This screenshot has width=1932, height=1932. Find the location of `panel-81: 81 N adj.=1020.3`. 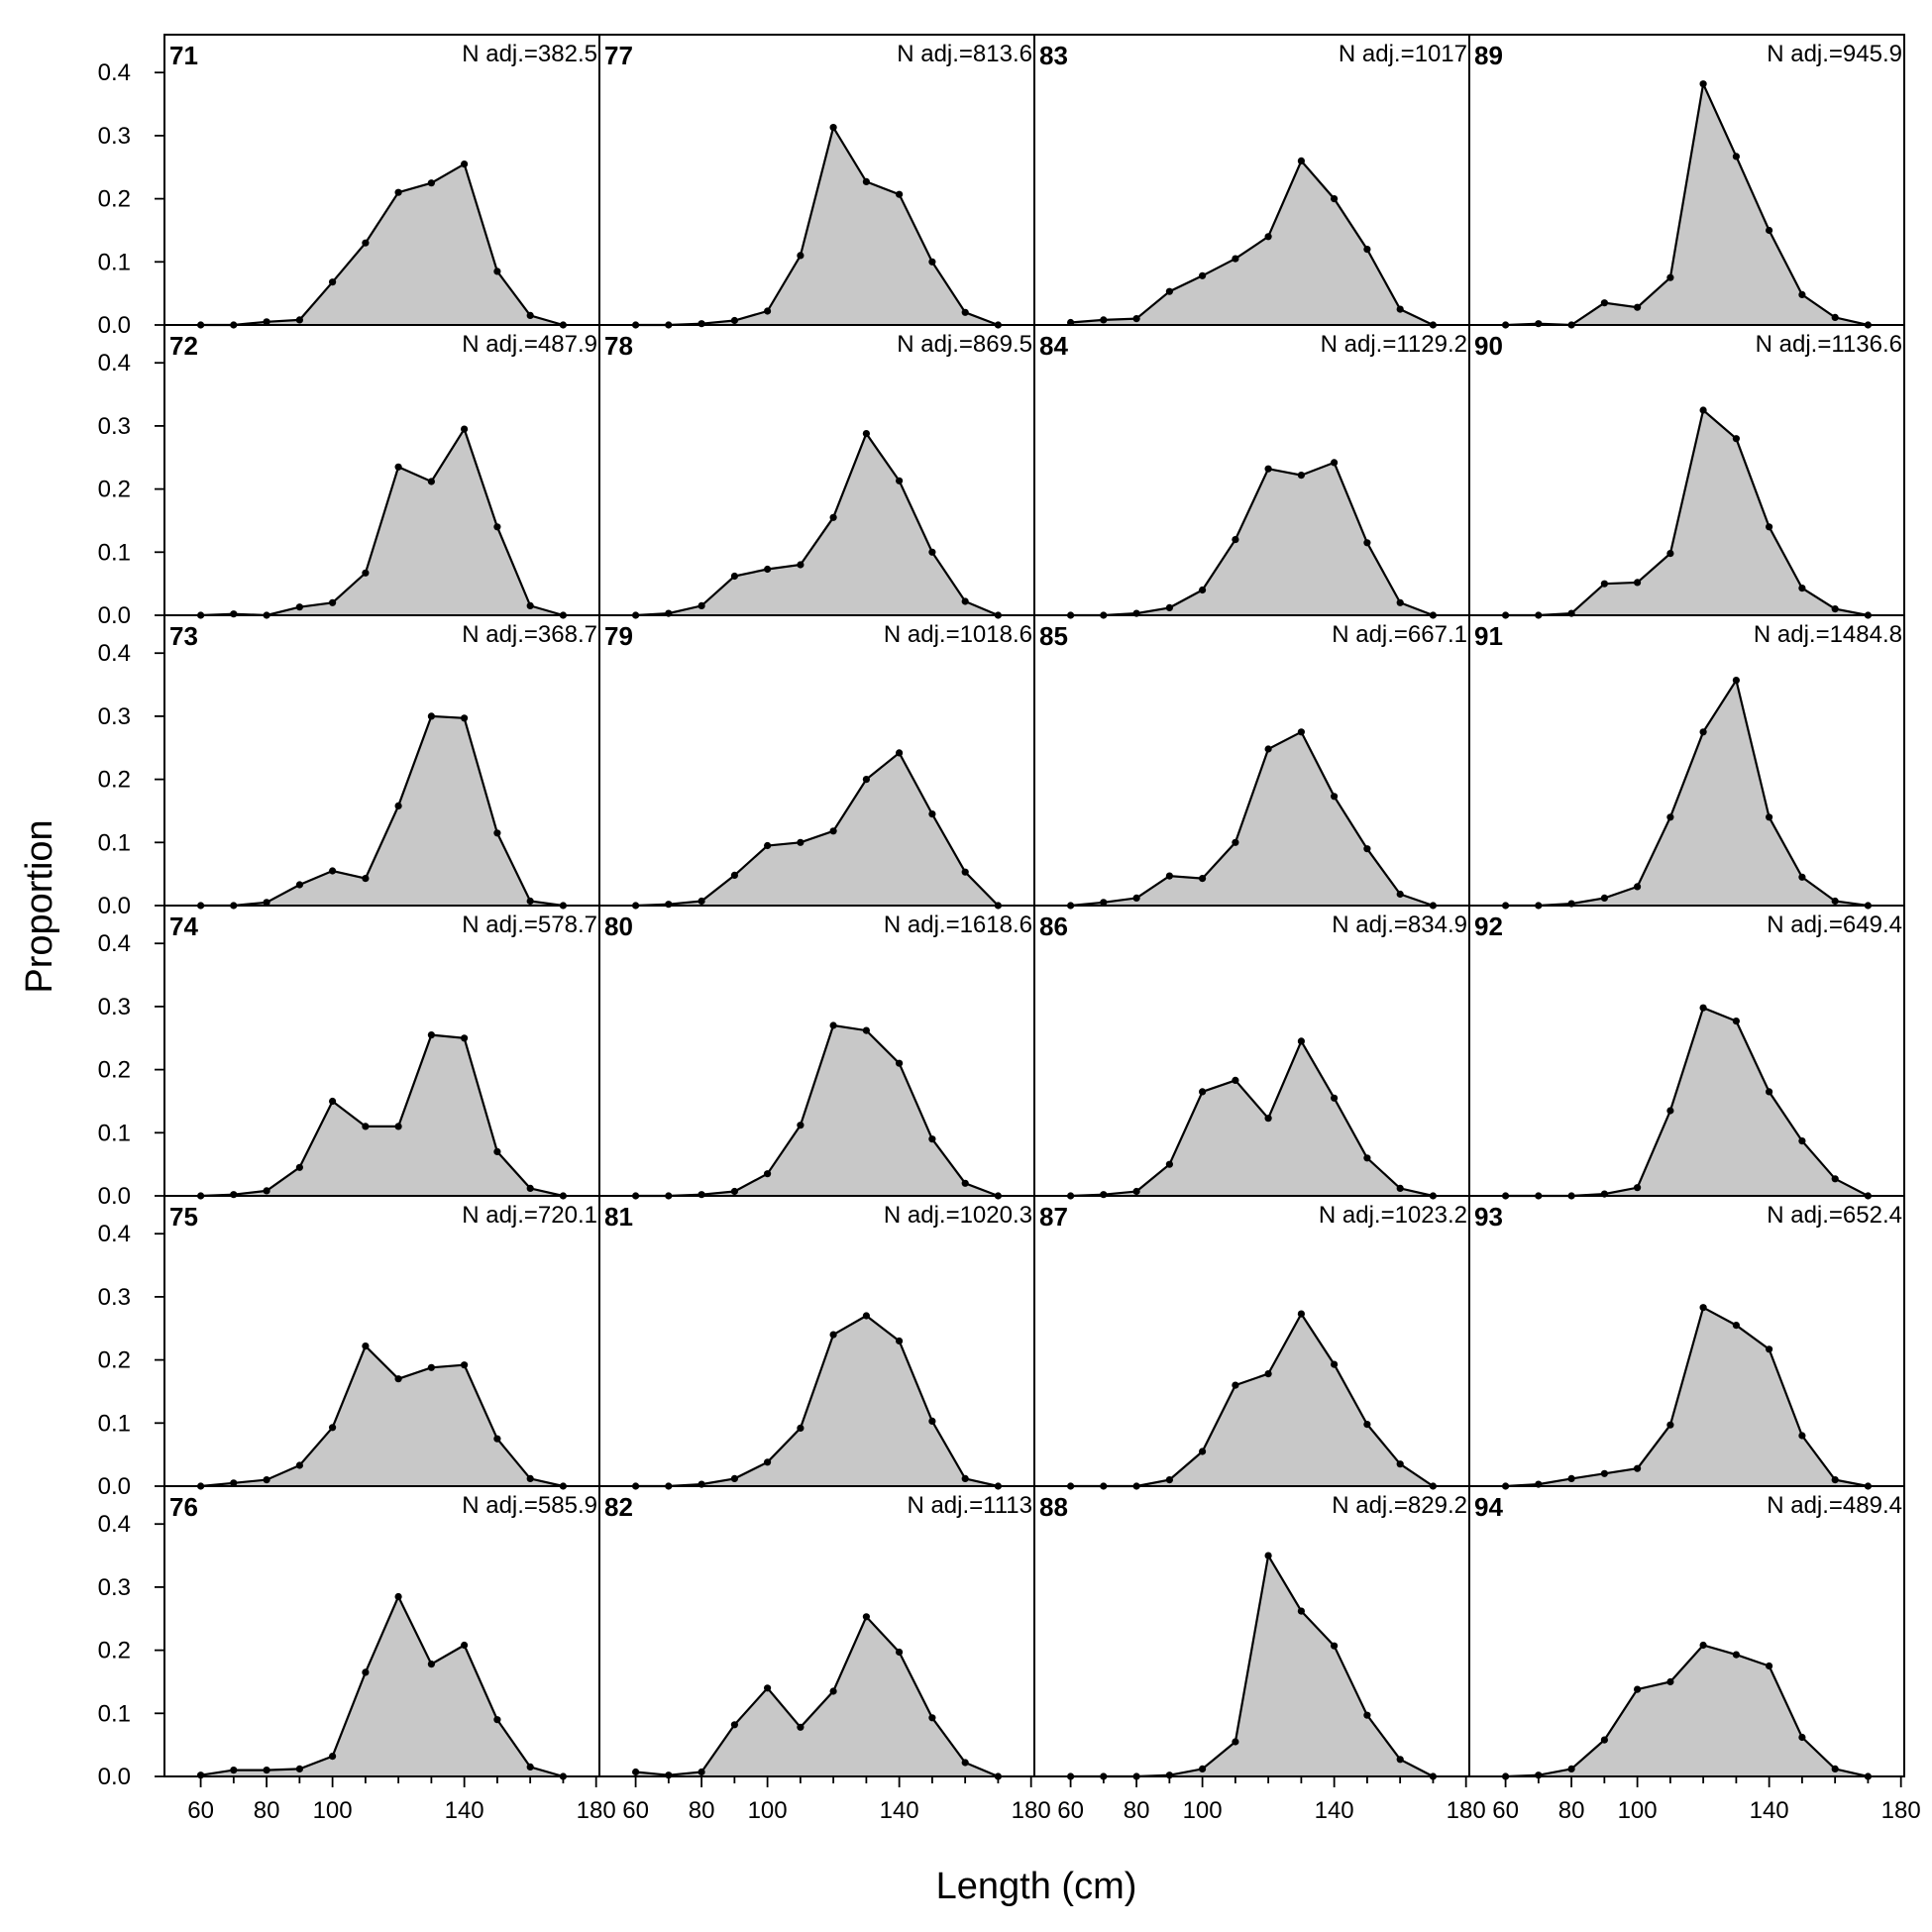

panel-81: 81 N adj.=1020.3 is located at coordinates (816, 1342).